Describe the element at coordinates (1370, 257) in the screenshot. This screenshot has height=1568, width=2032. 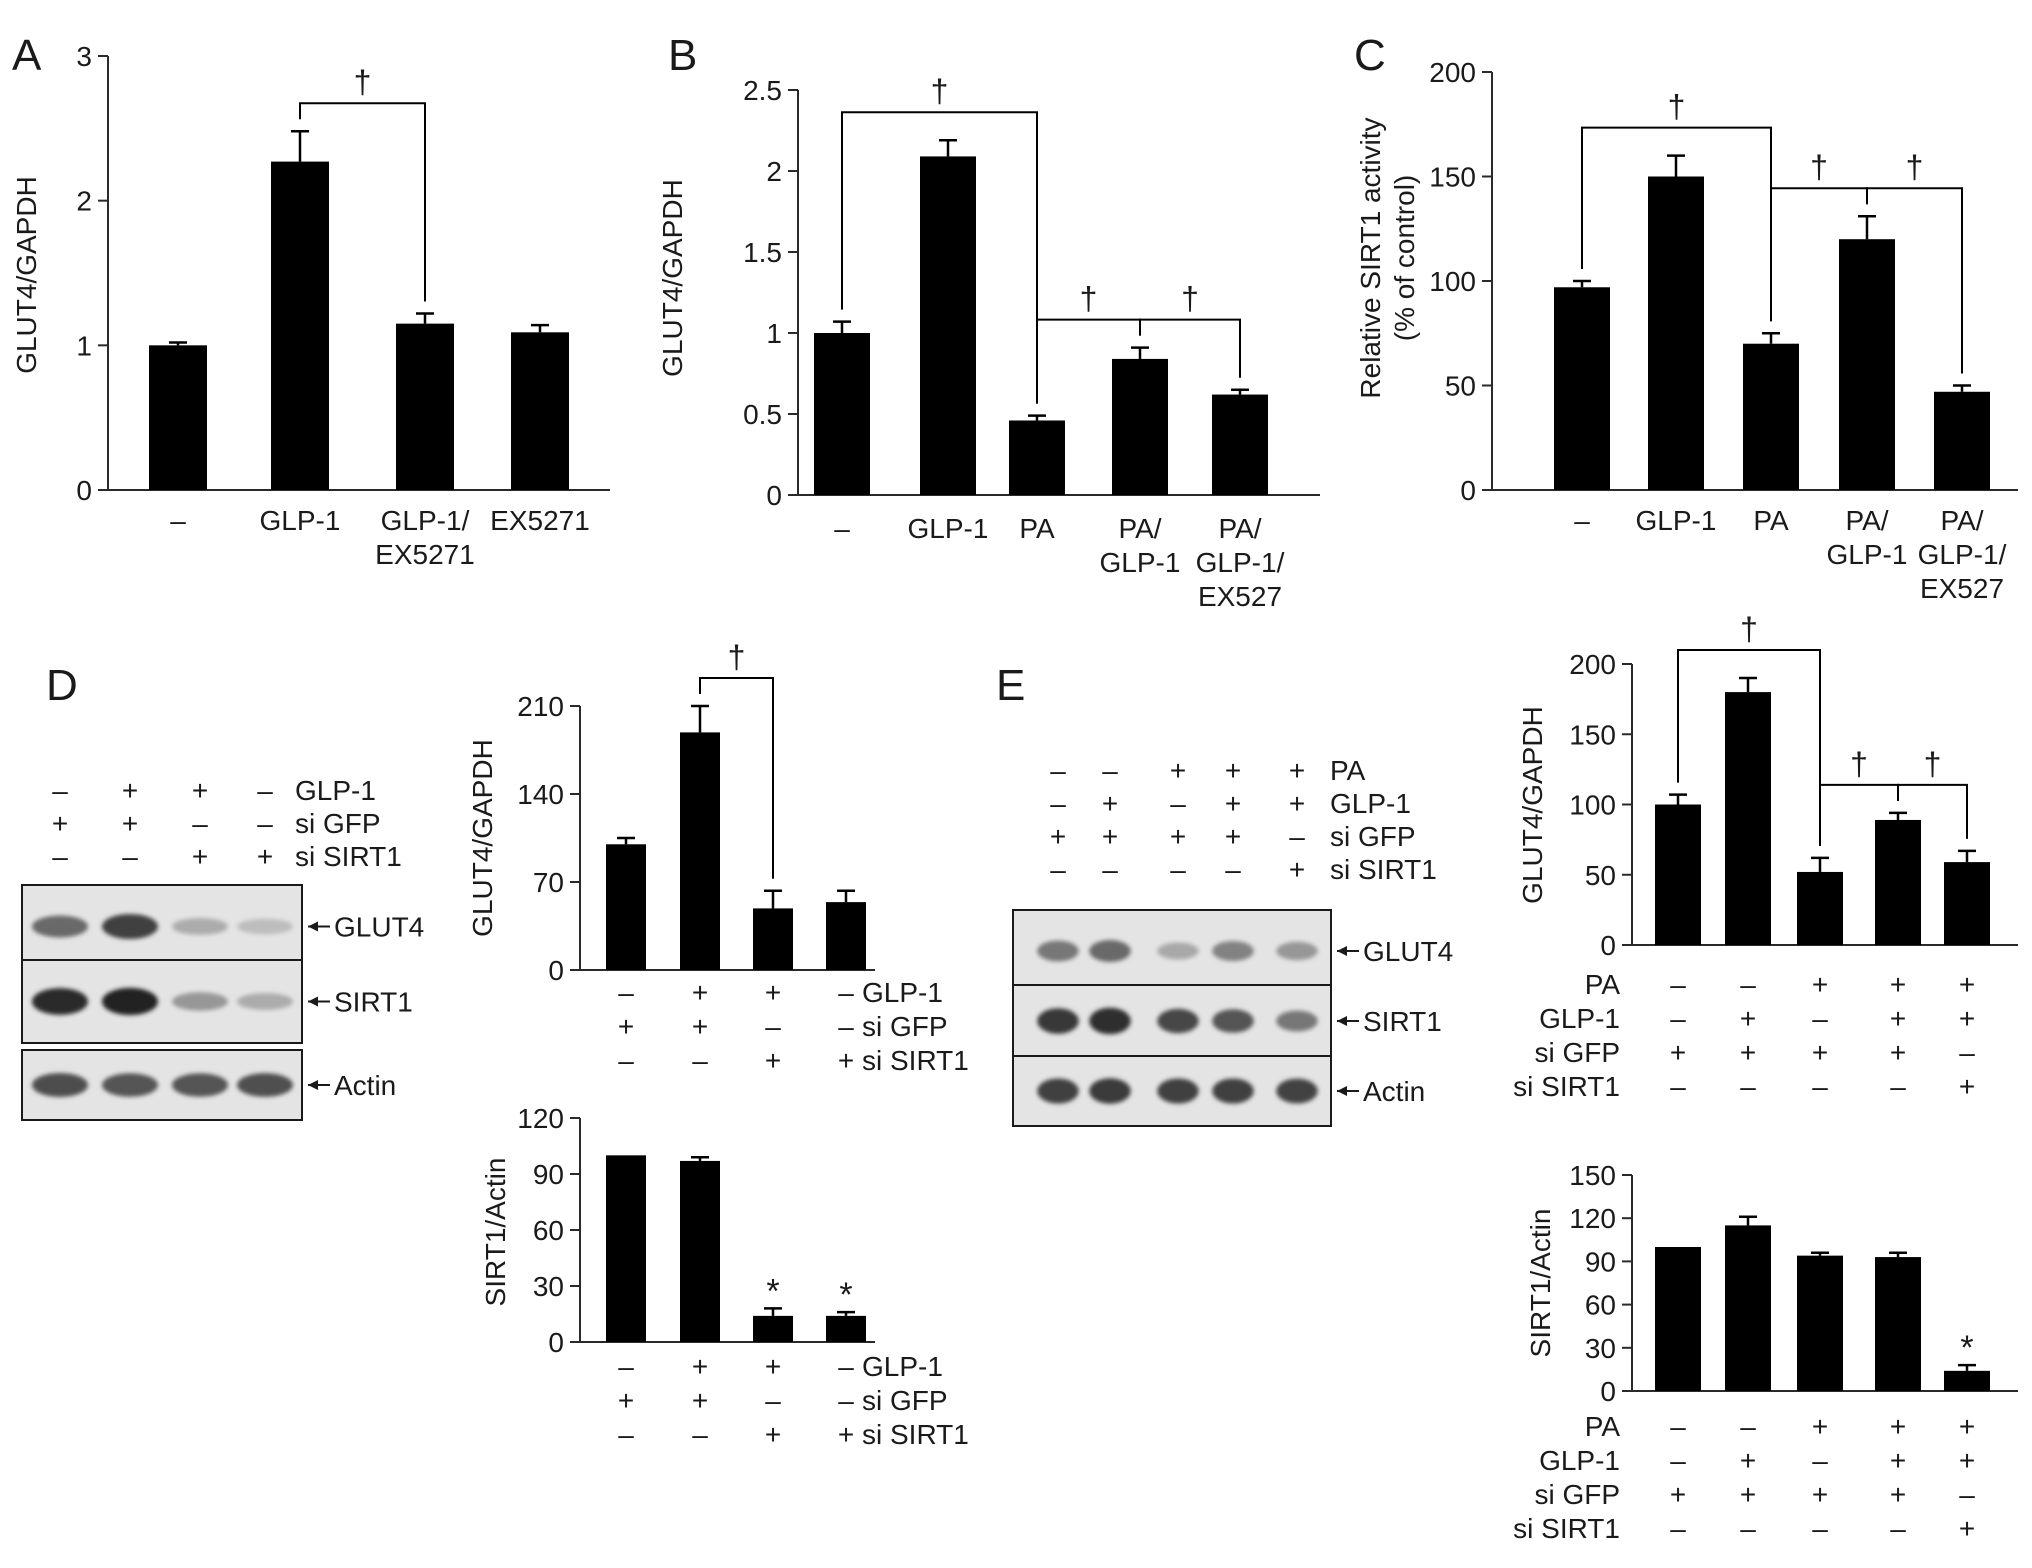
I see `y-axis-label: Relative SIRT1 activity` at that location.